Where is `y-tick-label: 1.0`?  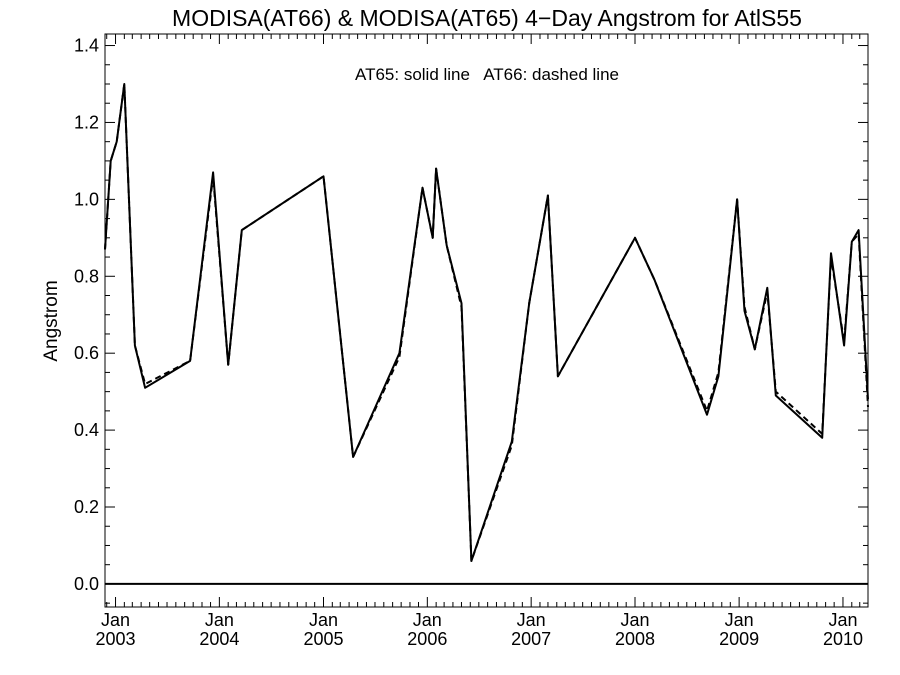
y-tick-label: 1.0 is located at coordinates (86, 199).